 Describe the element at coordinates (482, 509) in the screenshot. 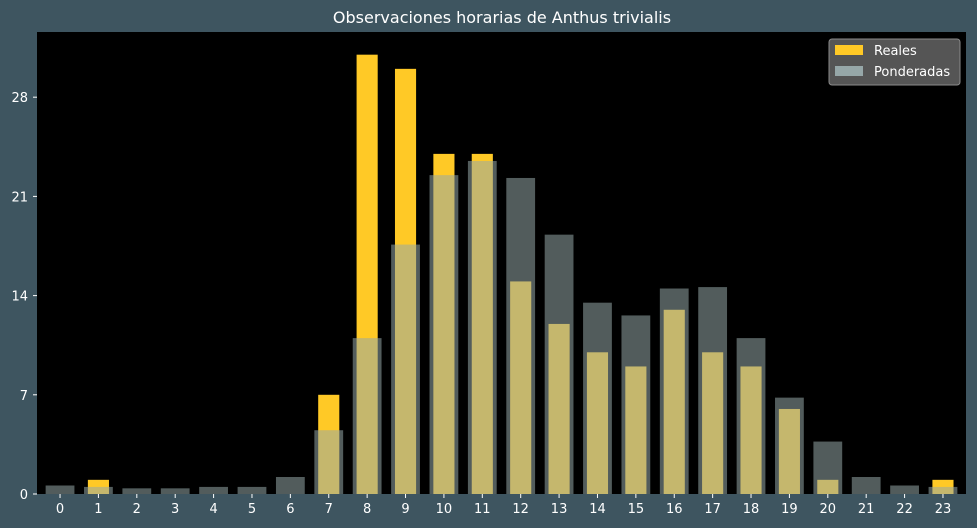

I see `x-tick-label: 11` at that location.